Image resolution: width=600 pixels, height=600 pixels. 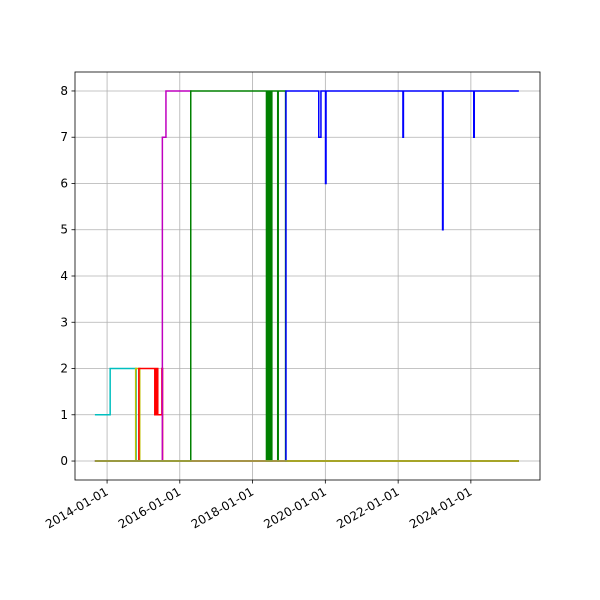 I want to click on y-tick-label: 4, so click(x=64, y=276).